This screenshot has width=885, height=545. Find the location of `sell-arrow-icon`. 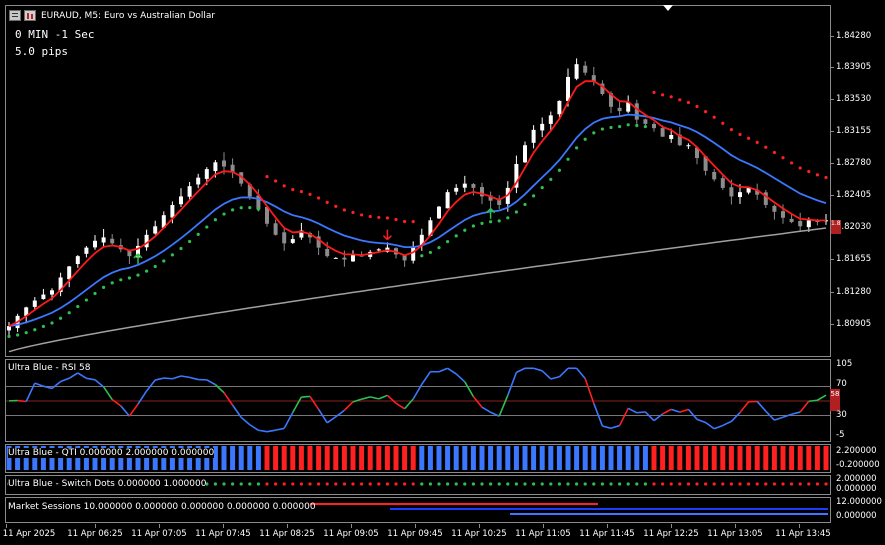

sell-arrow-icon is located at coordinates (387, 235).